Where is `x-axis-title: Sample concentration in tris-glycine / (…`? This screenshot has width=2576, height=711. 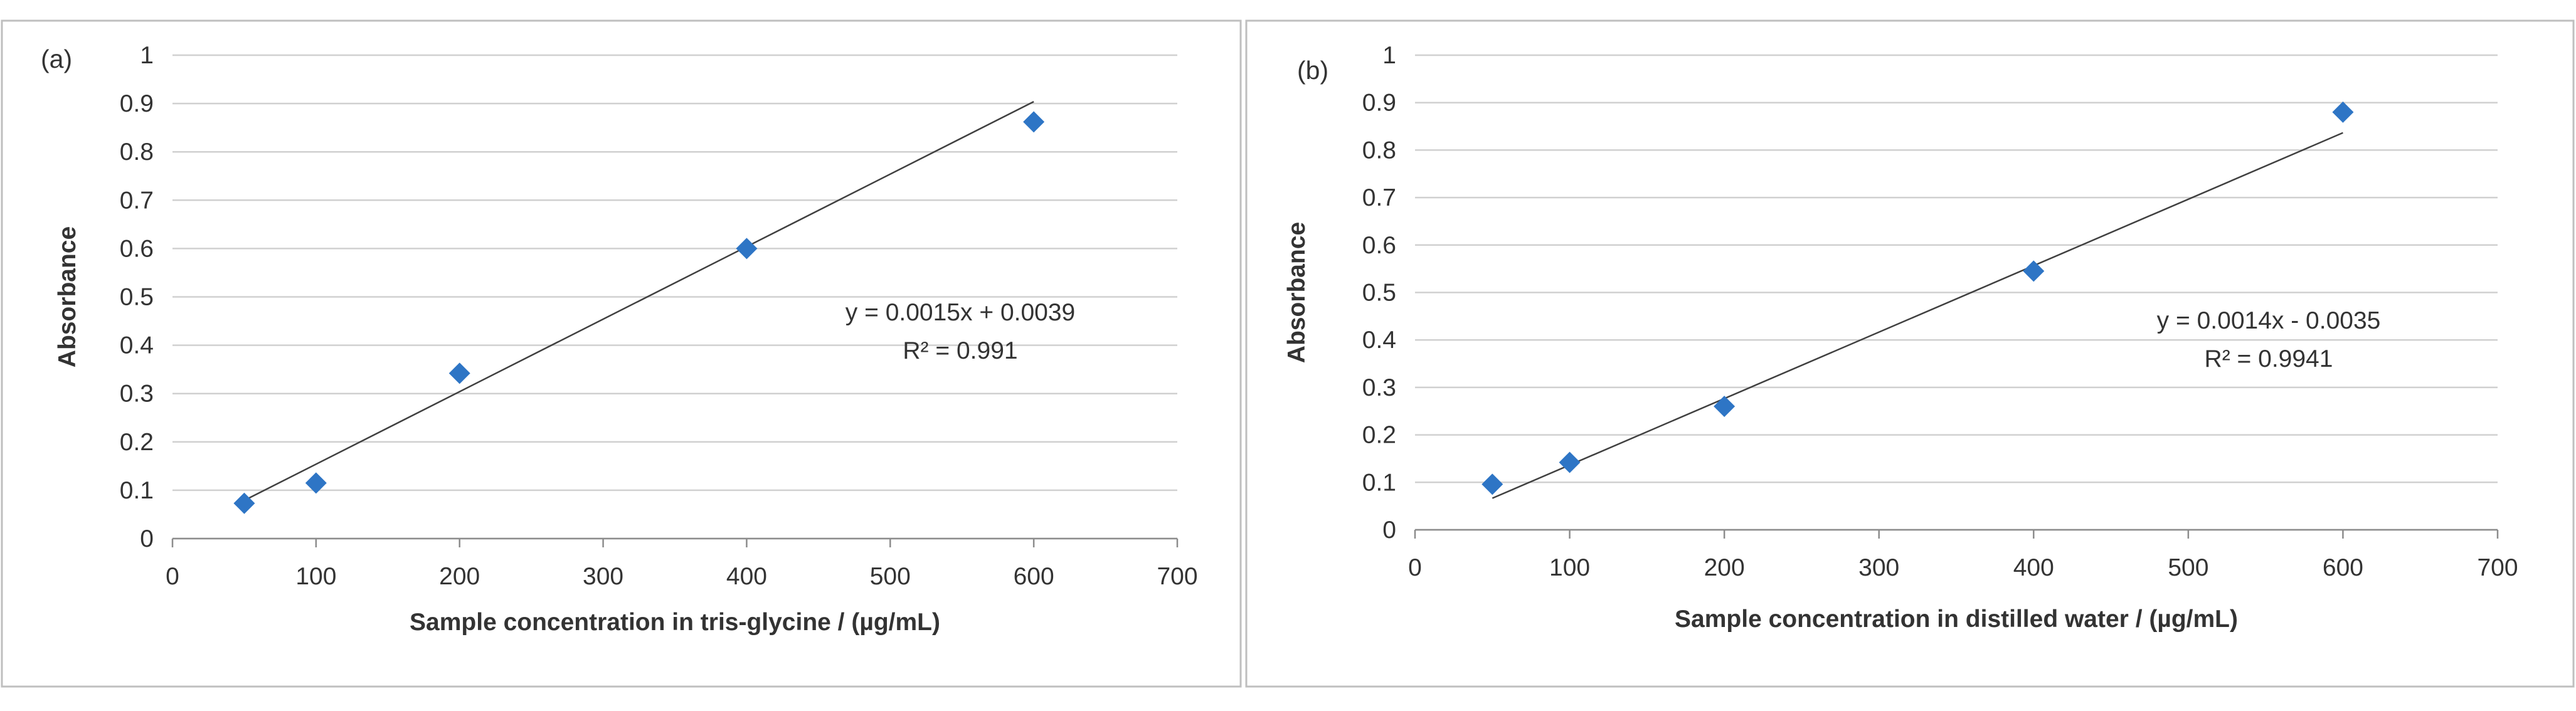
x-axis-title: Sample concentration in tris-glycine / (… is located at coordinates (675, 622).